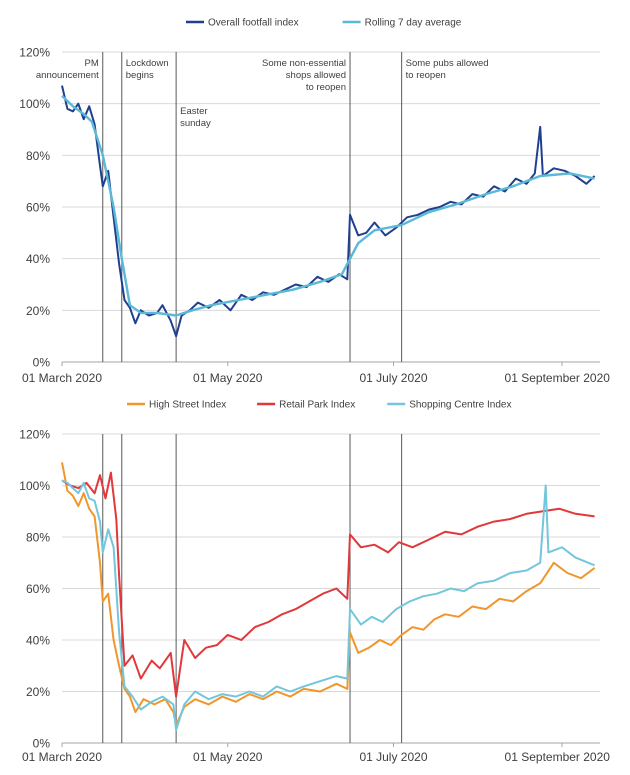  Describe the element at coordinates (140, 75) in the screenshot. I see `event-annotation: begins` at that location.